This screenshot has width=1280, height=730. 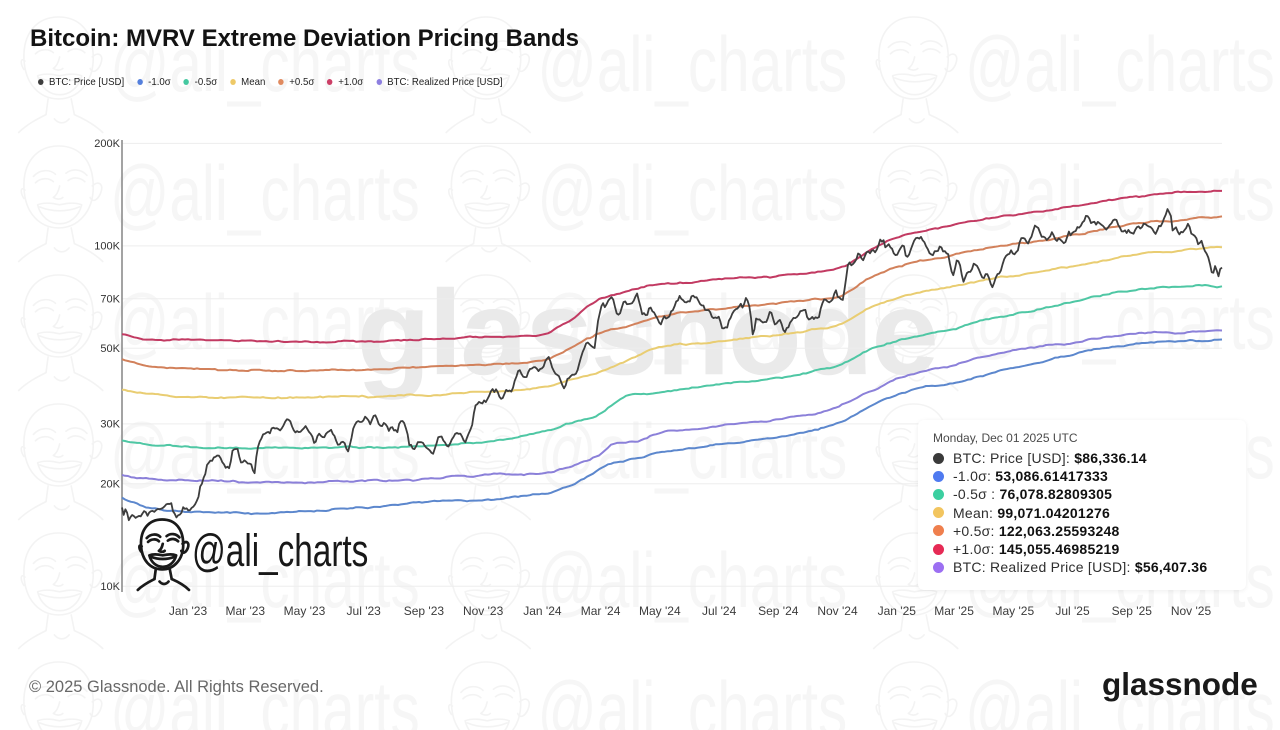 I want to click on svg-text: Jul '23, so click(x=364, y=611).